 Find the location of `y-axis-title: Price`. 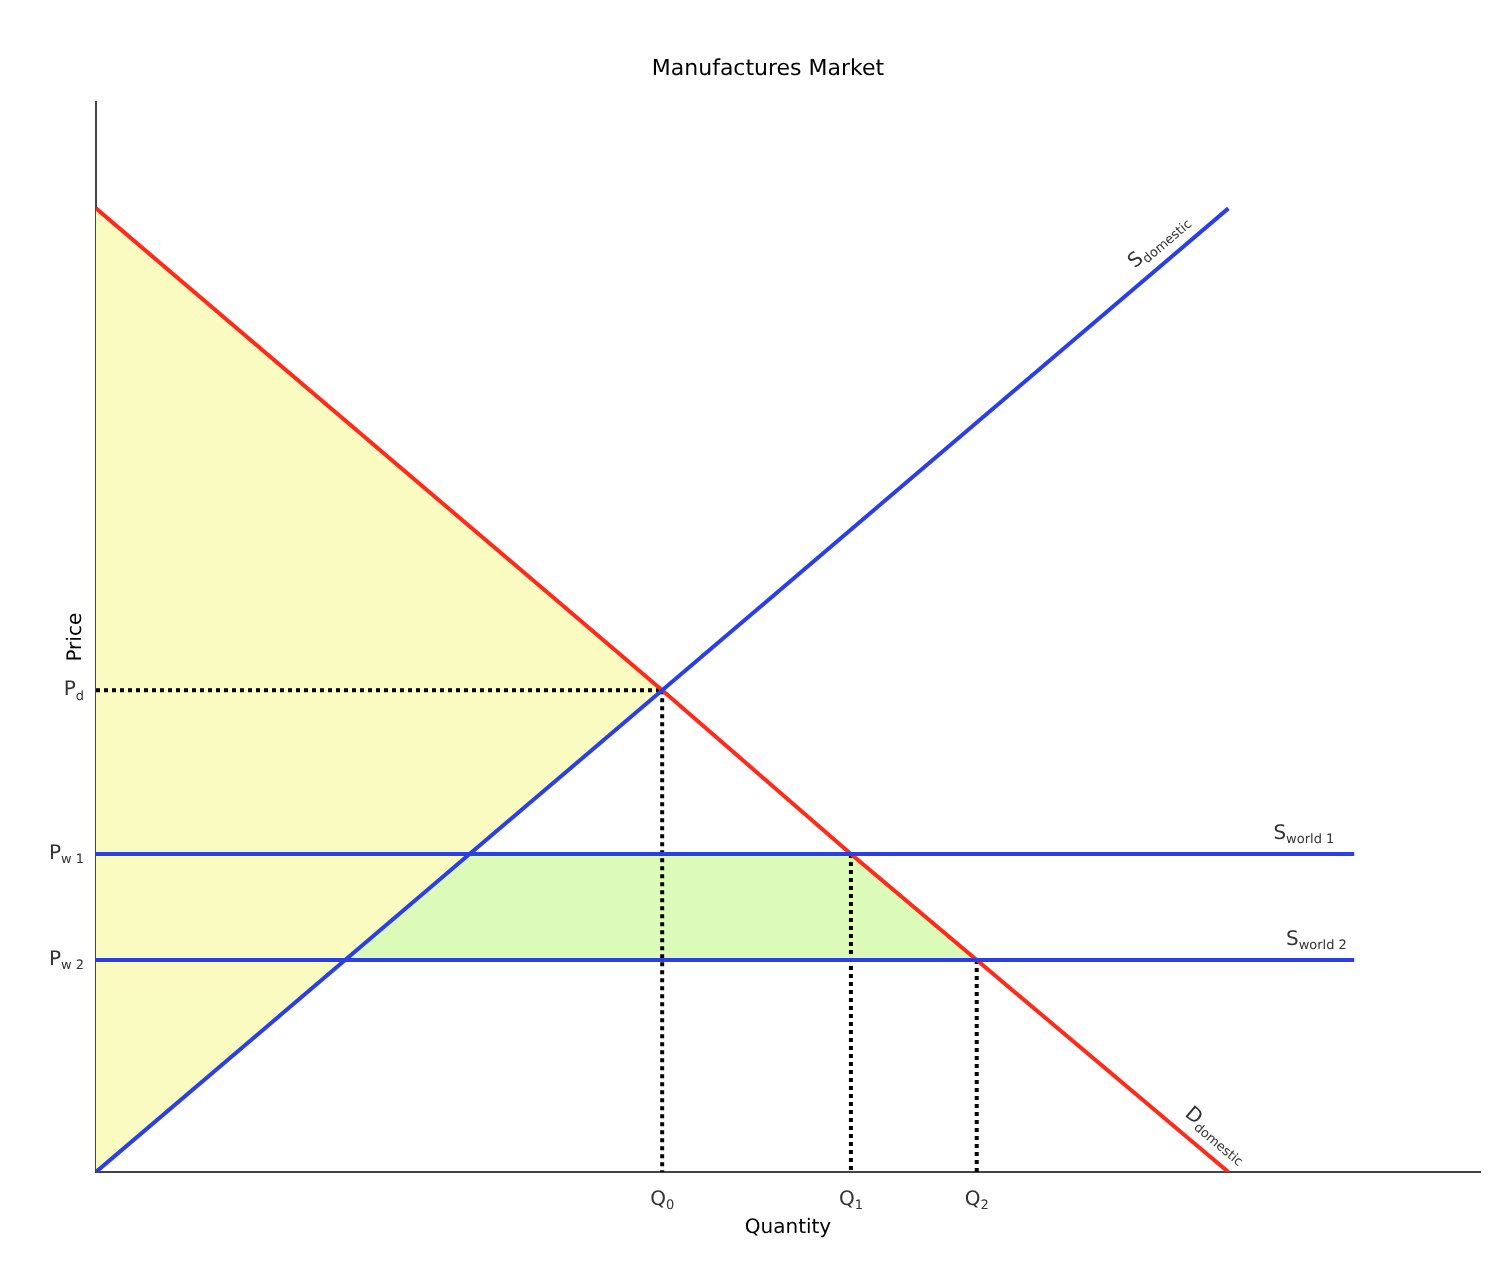

y-axis-title: Price is located at coordinates (76, 637).